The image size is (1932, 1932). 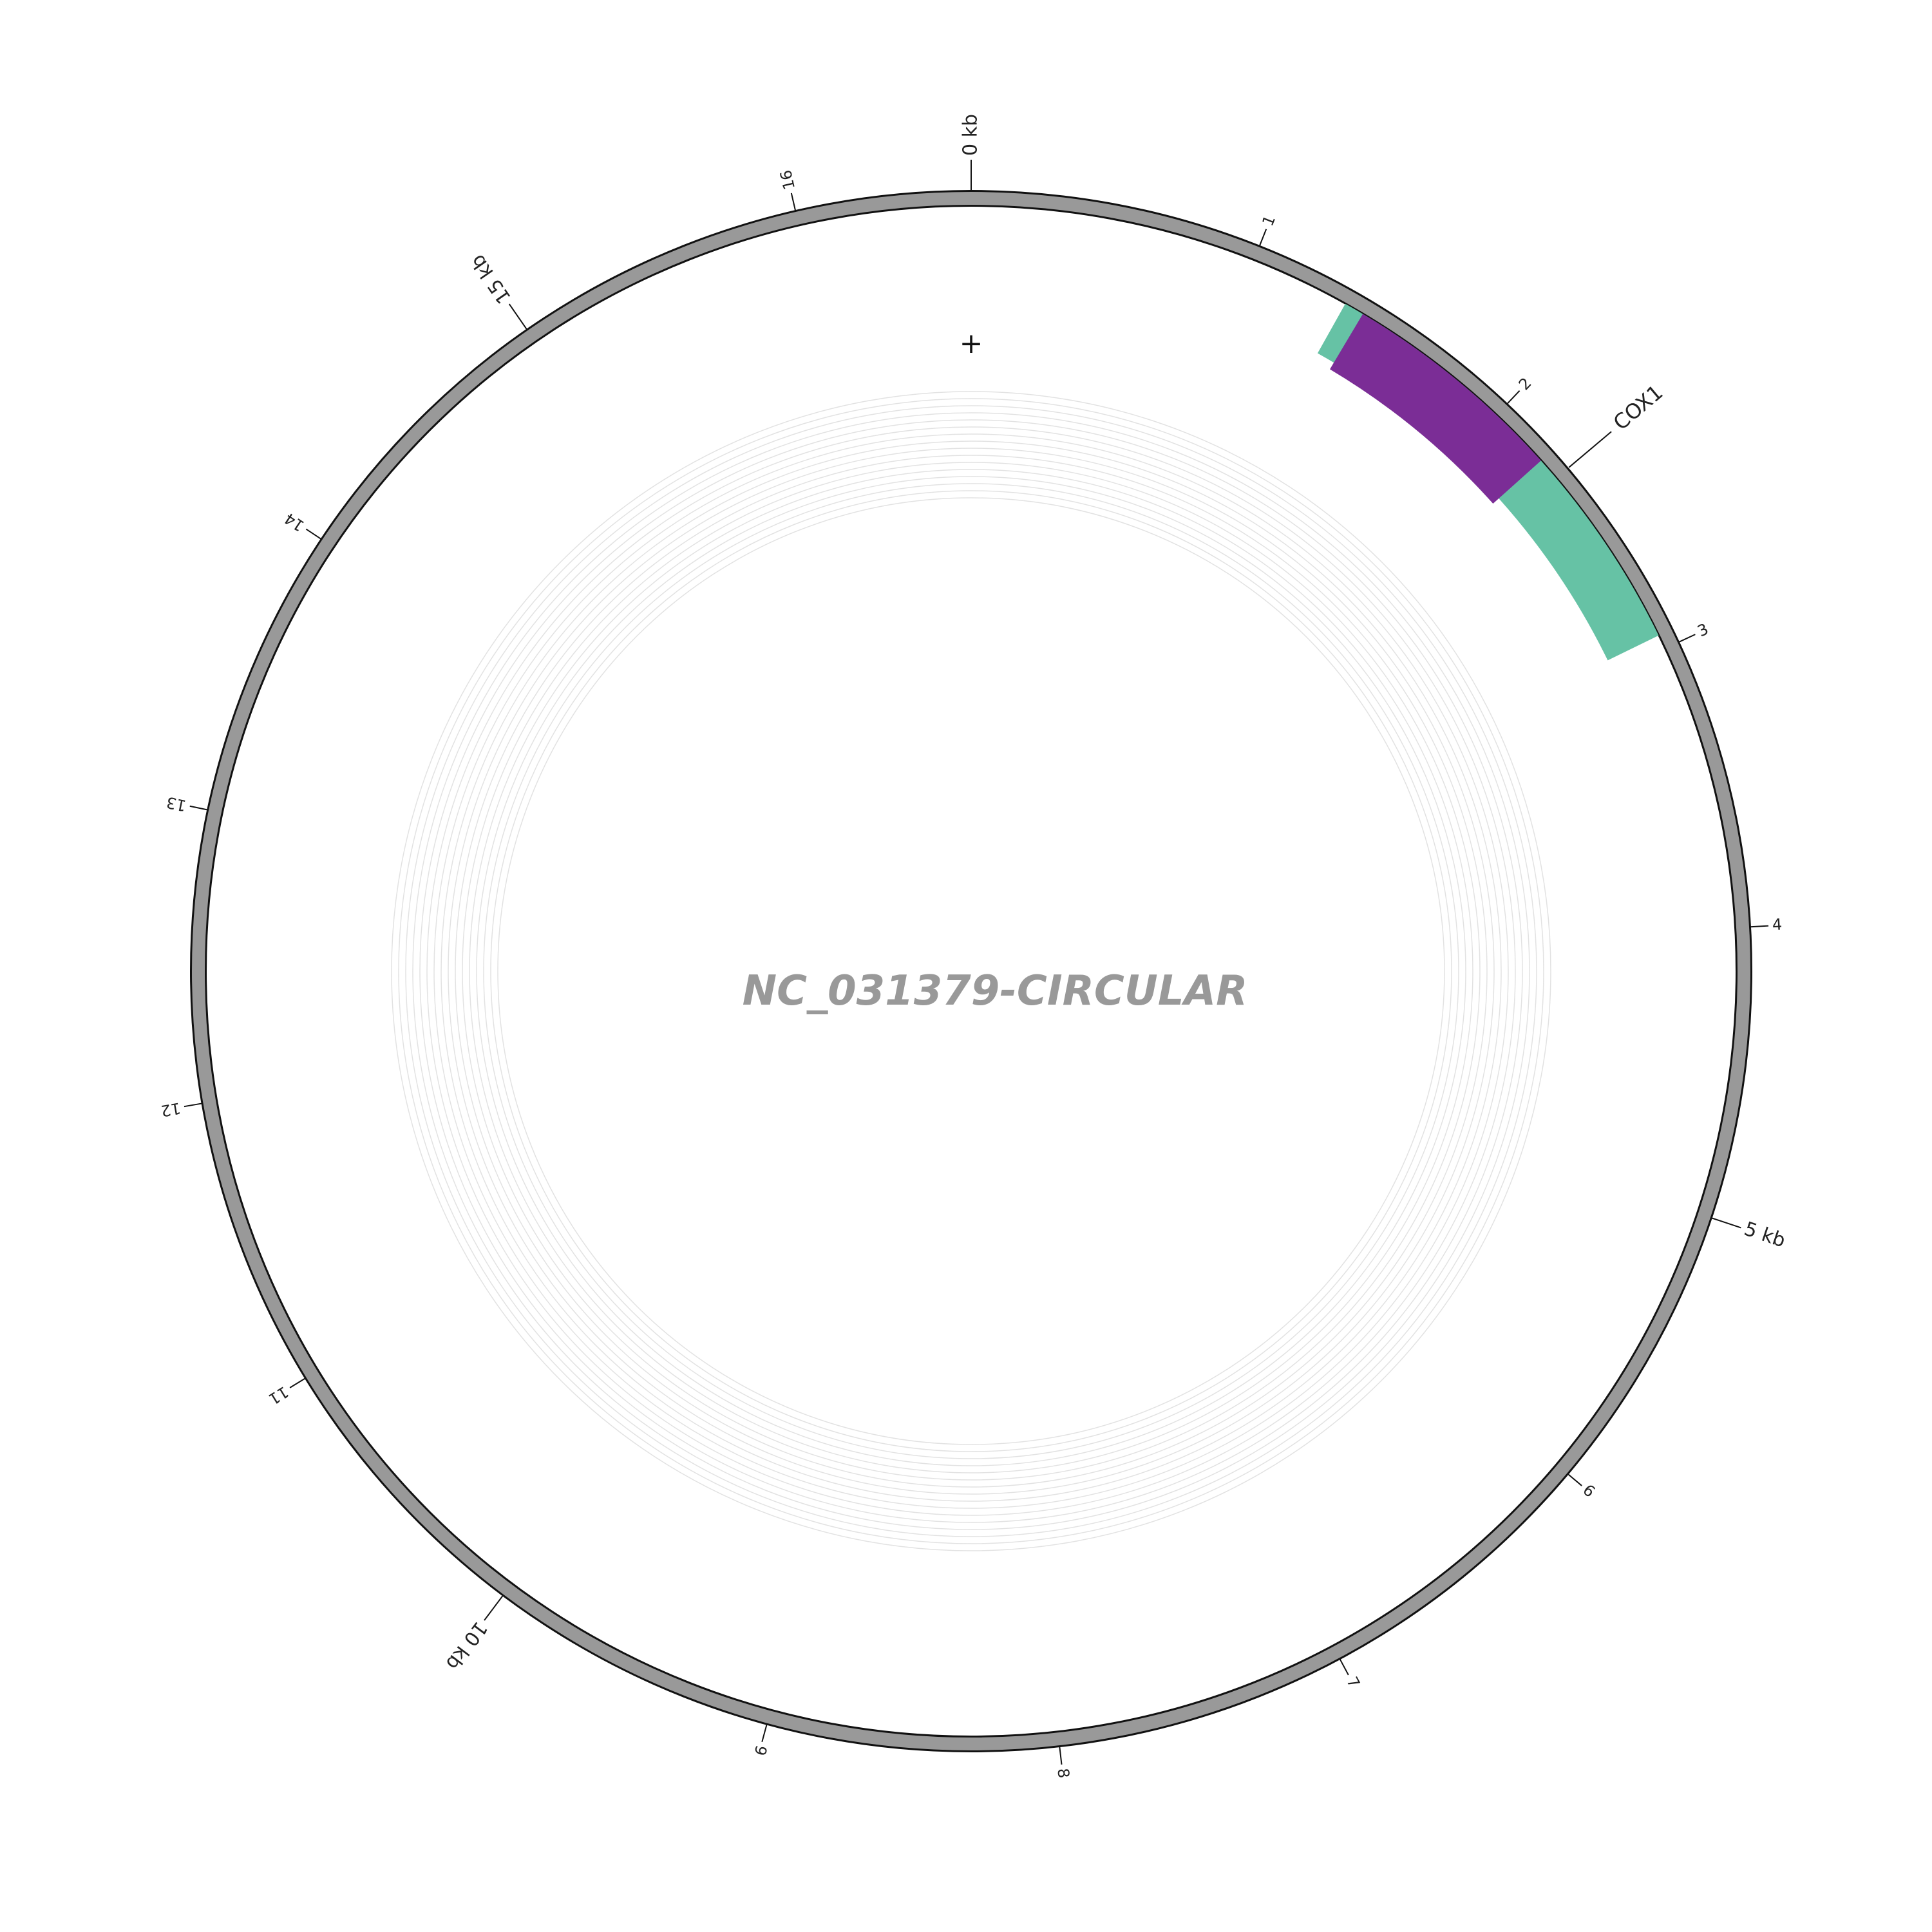 What do you see at coordinates (294, 522) in the screenshot?
I see `tick-label: 14` at bounding box center [294, 522].